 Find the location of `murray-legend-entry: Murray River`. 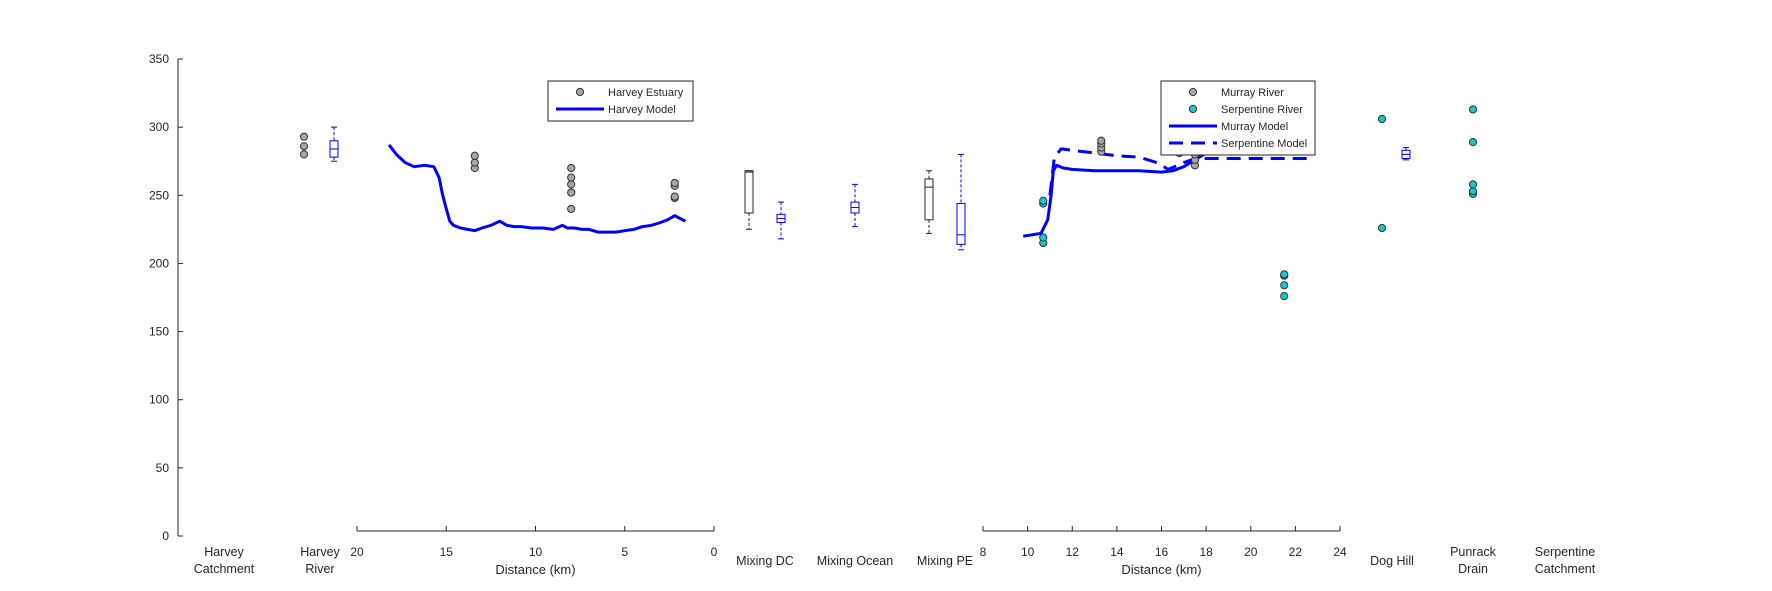

murray-legend-entry: Murray River is located at coordinates (1252, 93).